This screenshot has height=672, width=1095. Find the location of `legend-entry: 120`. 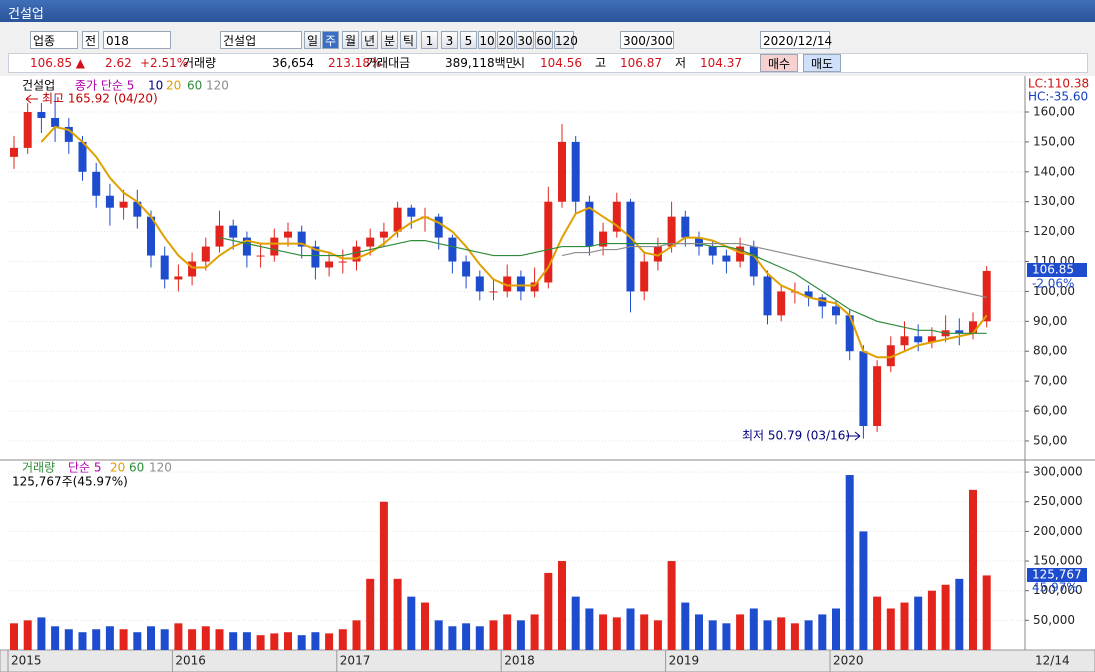

legend-entry: 120 is located at coordinates (160, 468).